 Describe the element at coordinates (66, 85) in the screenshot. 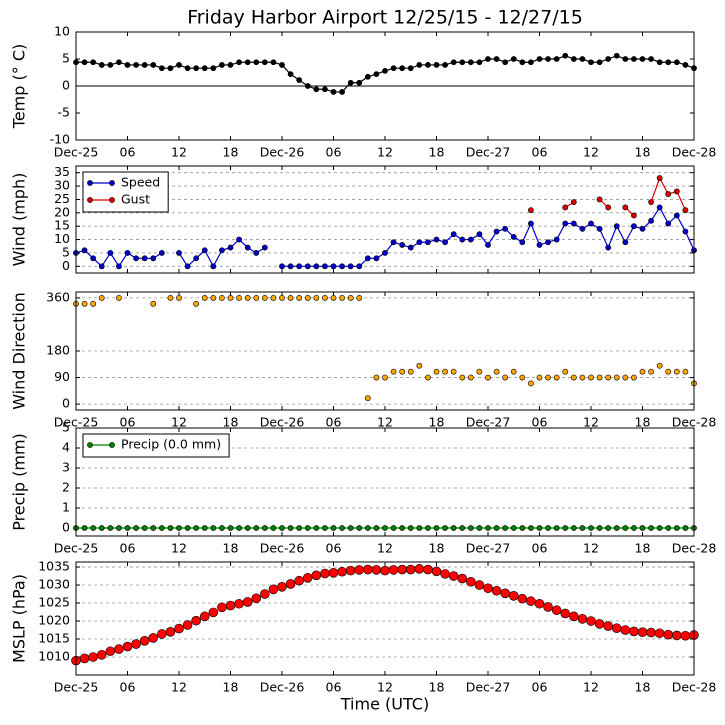

I see `y-tick-label: 0` at that location.